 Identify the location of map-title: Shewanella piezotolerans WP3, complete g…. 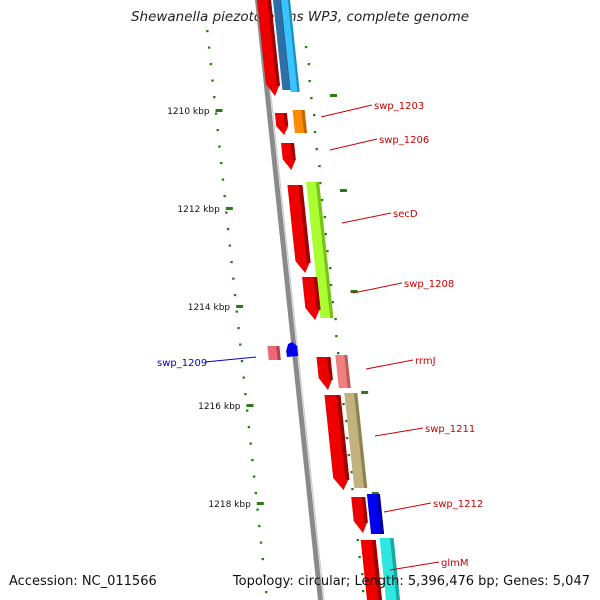
(300, 17).